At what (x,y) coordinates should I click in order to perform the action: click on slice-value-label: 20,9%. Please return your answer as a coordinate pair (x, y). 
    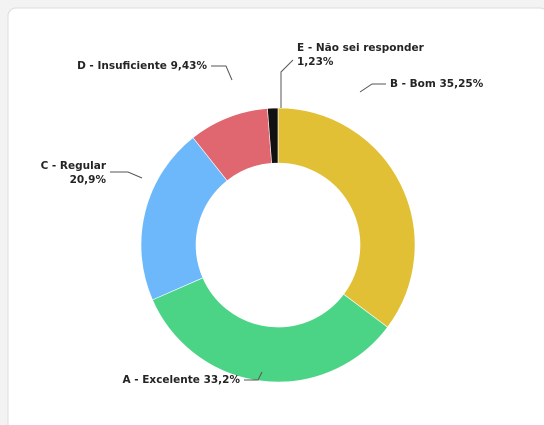
    Looking at the image, I should click on (88, 180).